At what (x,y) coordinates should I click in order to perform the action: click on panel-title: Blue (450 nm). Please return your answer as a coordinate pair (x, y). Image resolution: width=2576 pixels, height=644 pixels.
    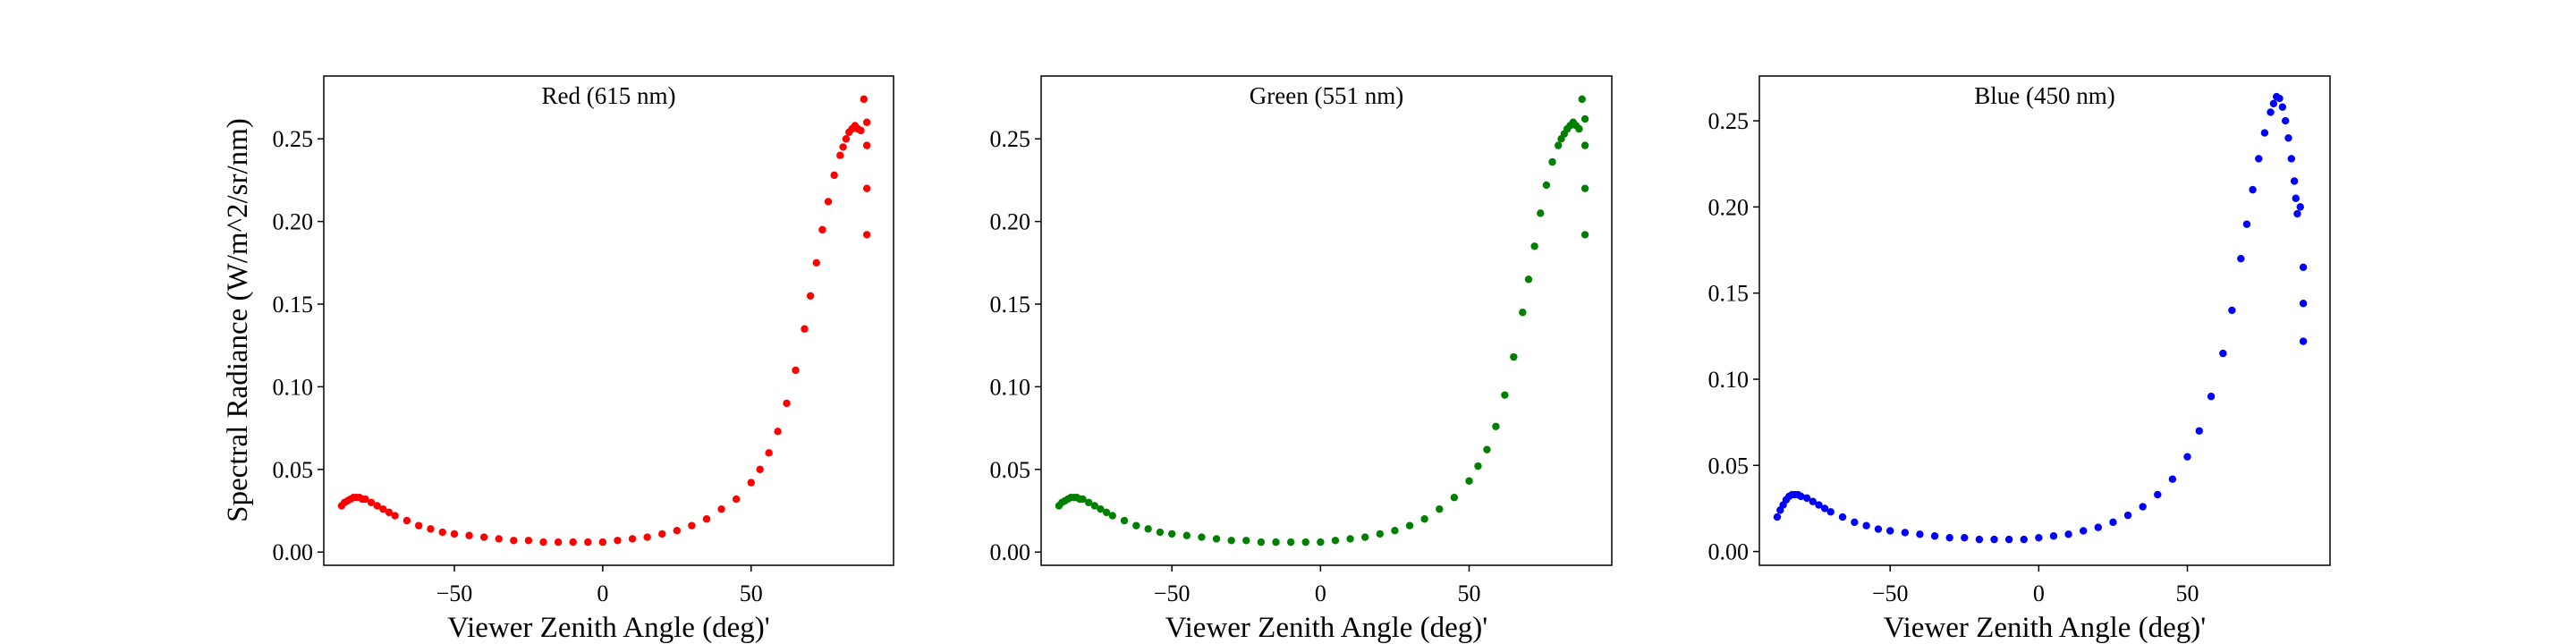
    Looking at the image, I should click on (2044, 95).